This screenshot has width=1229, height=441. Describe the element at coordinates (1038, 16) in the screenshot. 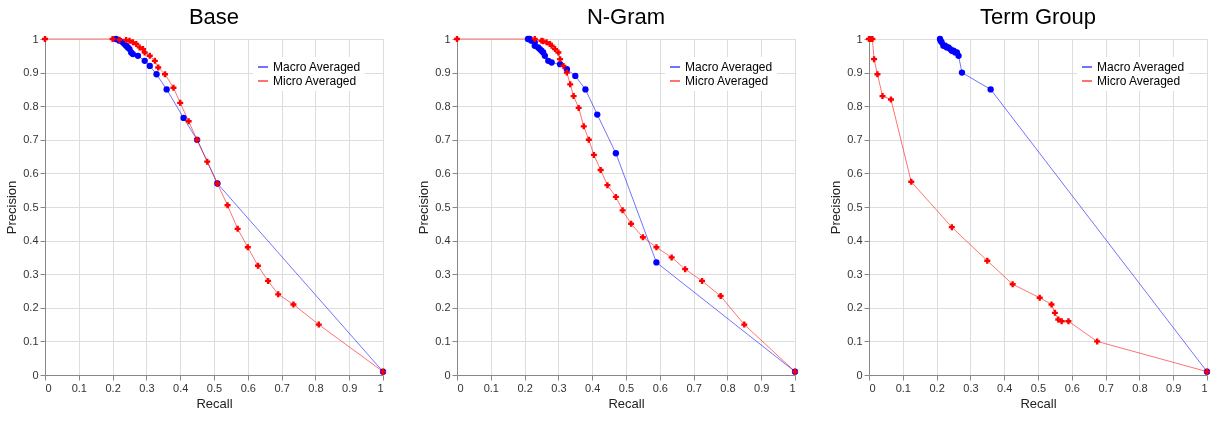

I see `chart-title: Term Group` at that location.